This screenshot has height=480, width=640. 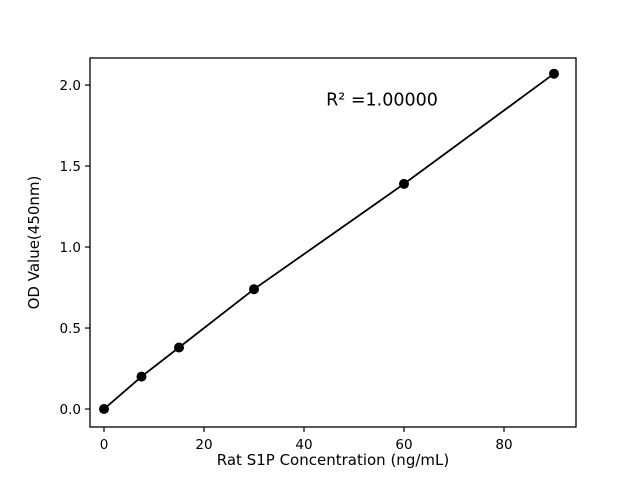 What do you see at coordinates (503, 445) in the screenshot?
I see `x-tick-label: 80` at bounding box center [503, 445].